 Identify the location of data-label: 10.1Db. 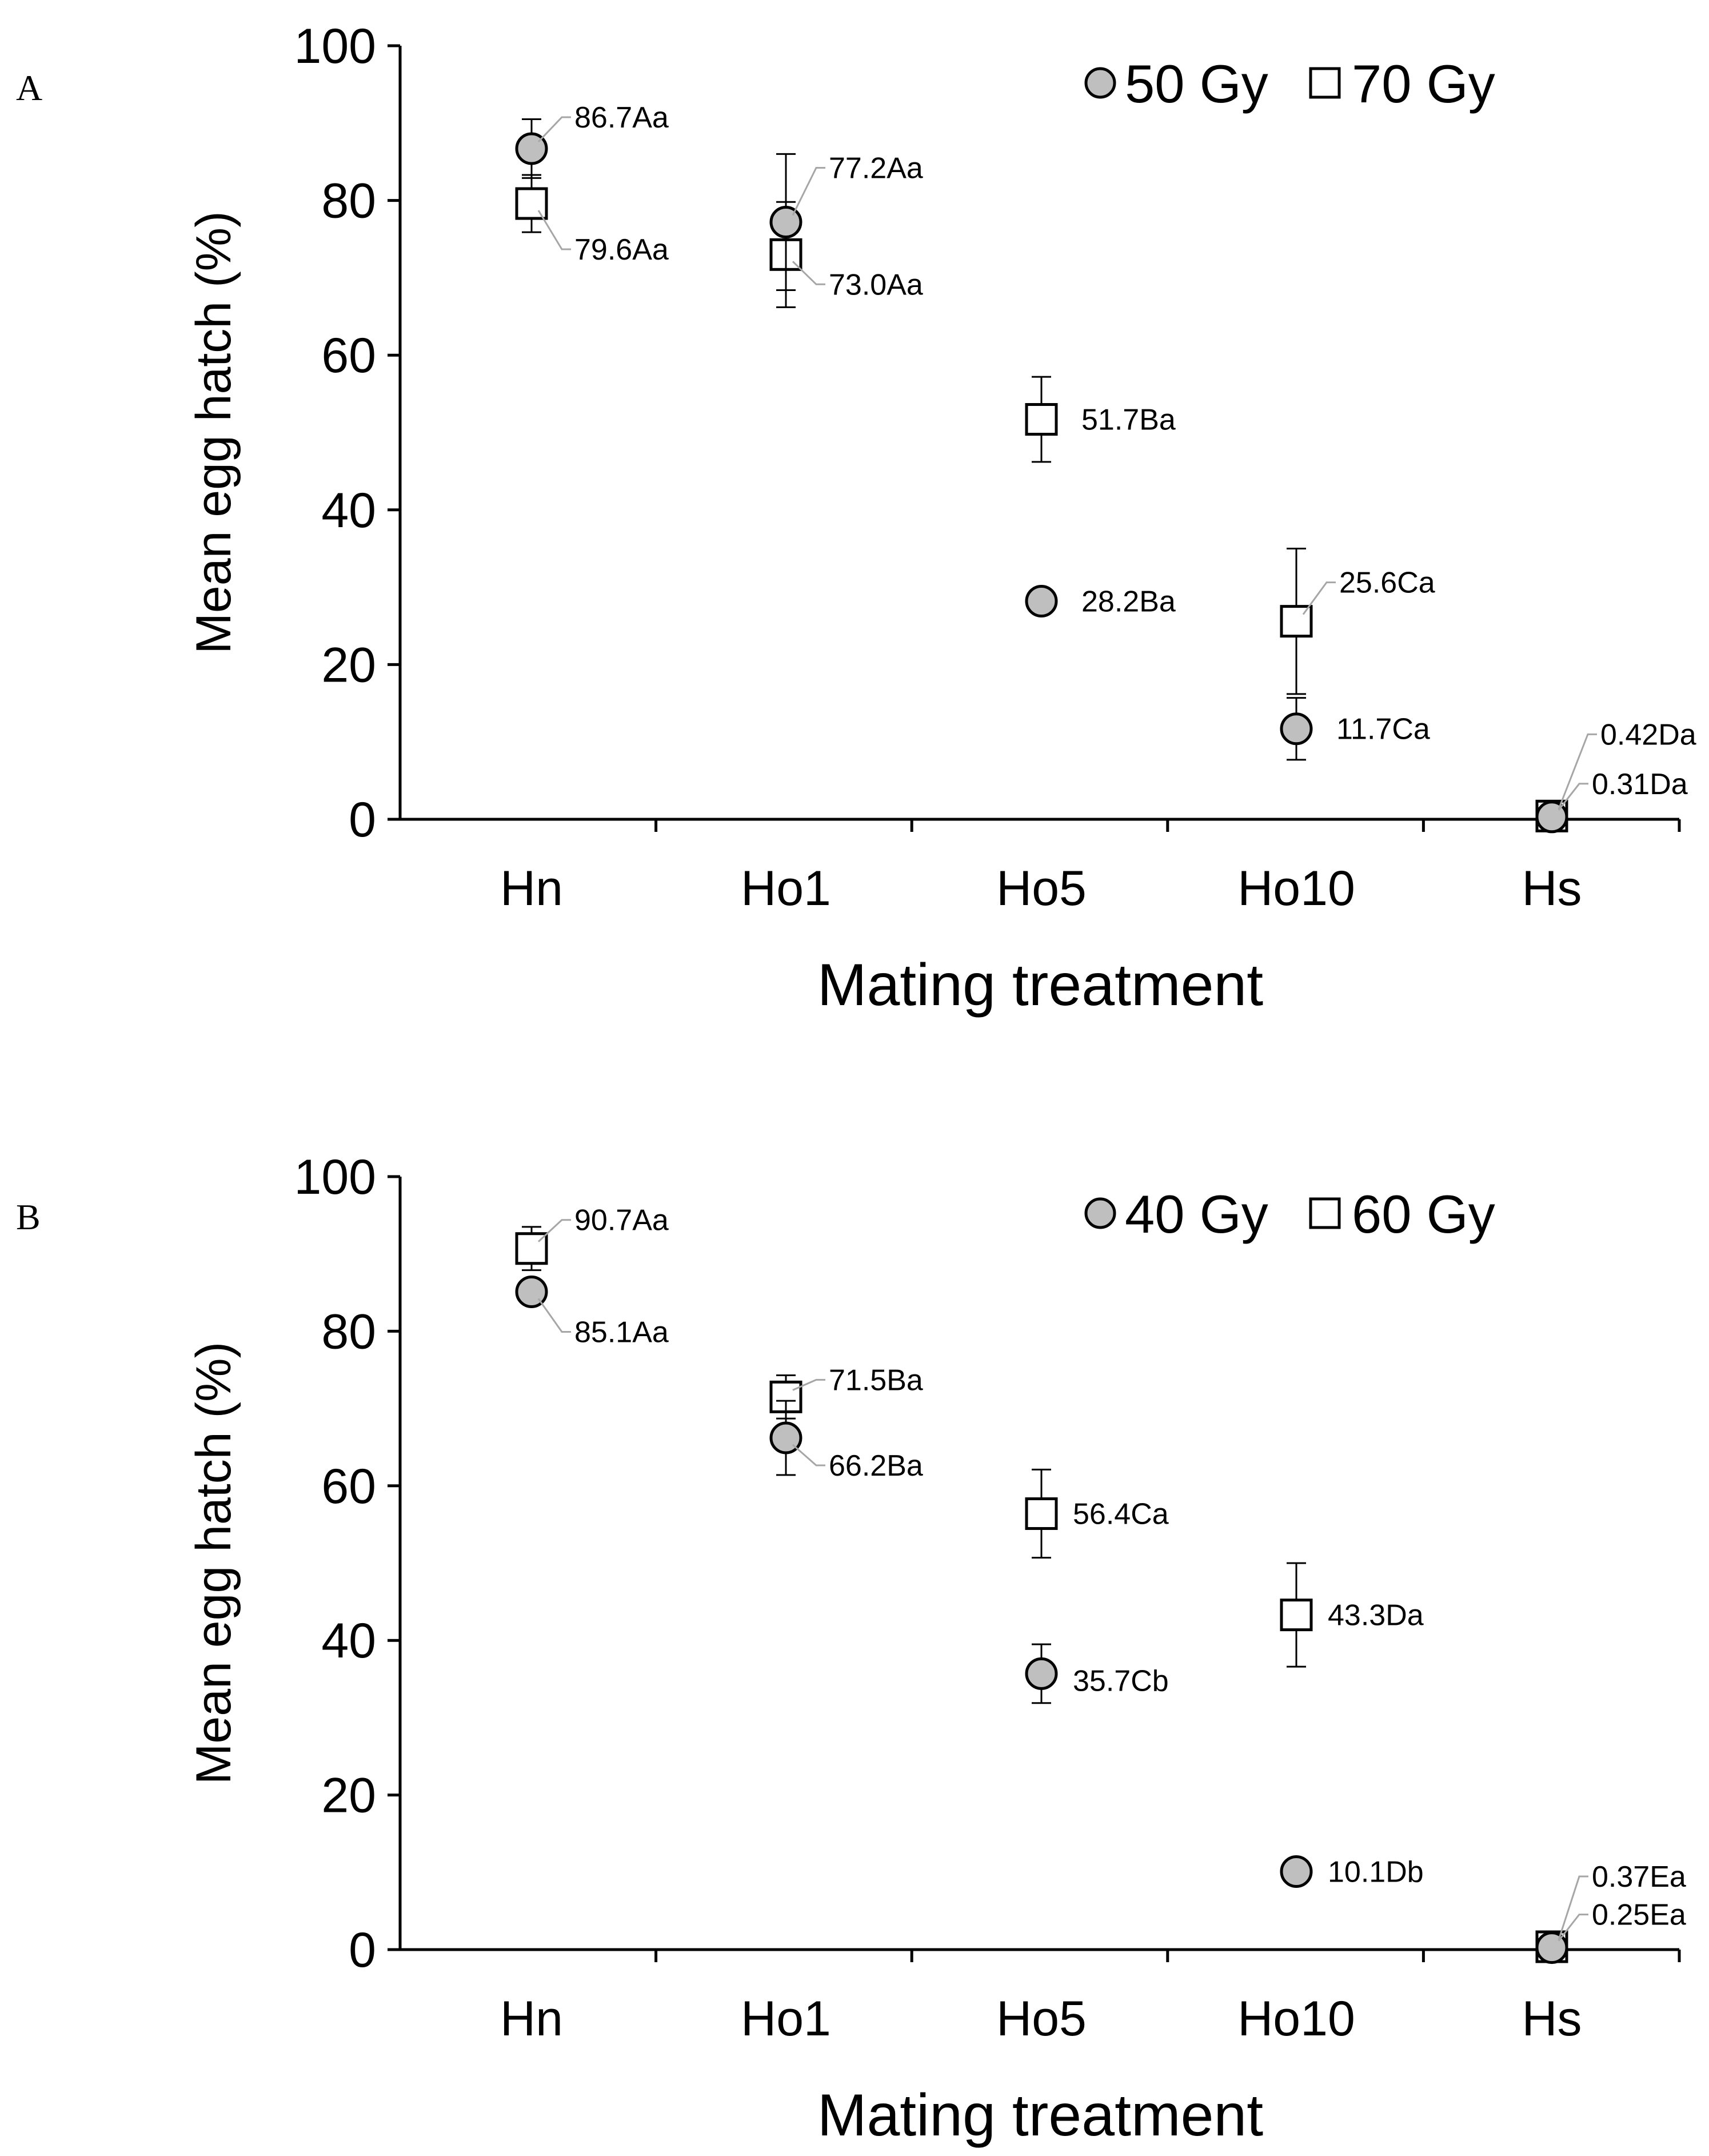
(1376, 1871).